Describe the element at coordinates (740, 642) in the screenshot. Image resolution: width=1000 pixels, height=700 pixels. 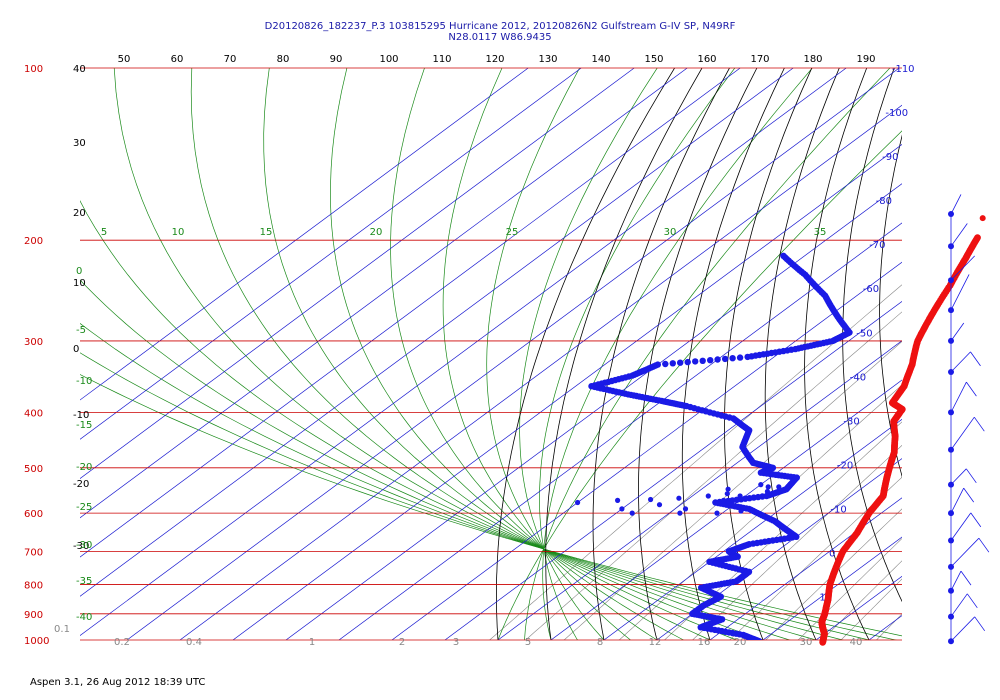
I see `mixing-ratio-value-label: 20` at that location.